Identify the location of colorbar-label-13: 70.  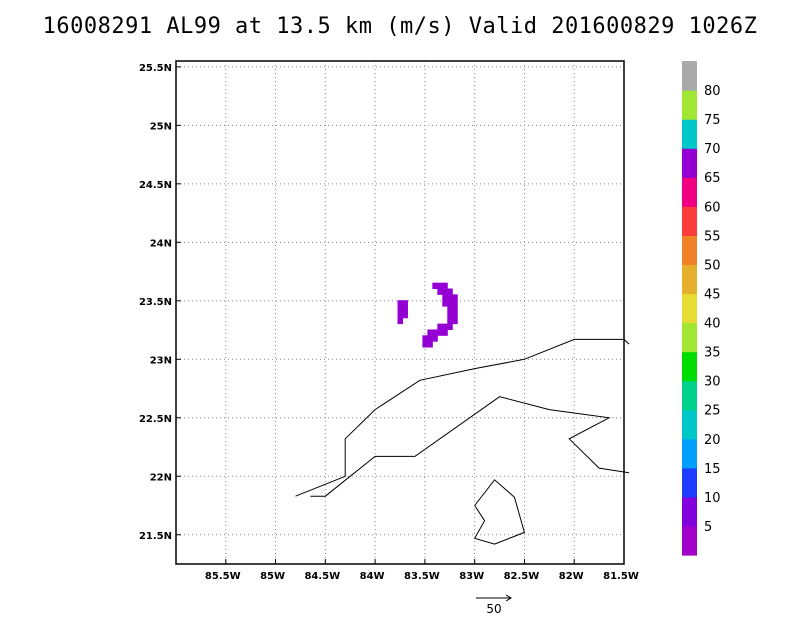
(712, 149).